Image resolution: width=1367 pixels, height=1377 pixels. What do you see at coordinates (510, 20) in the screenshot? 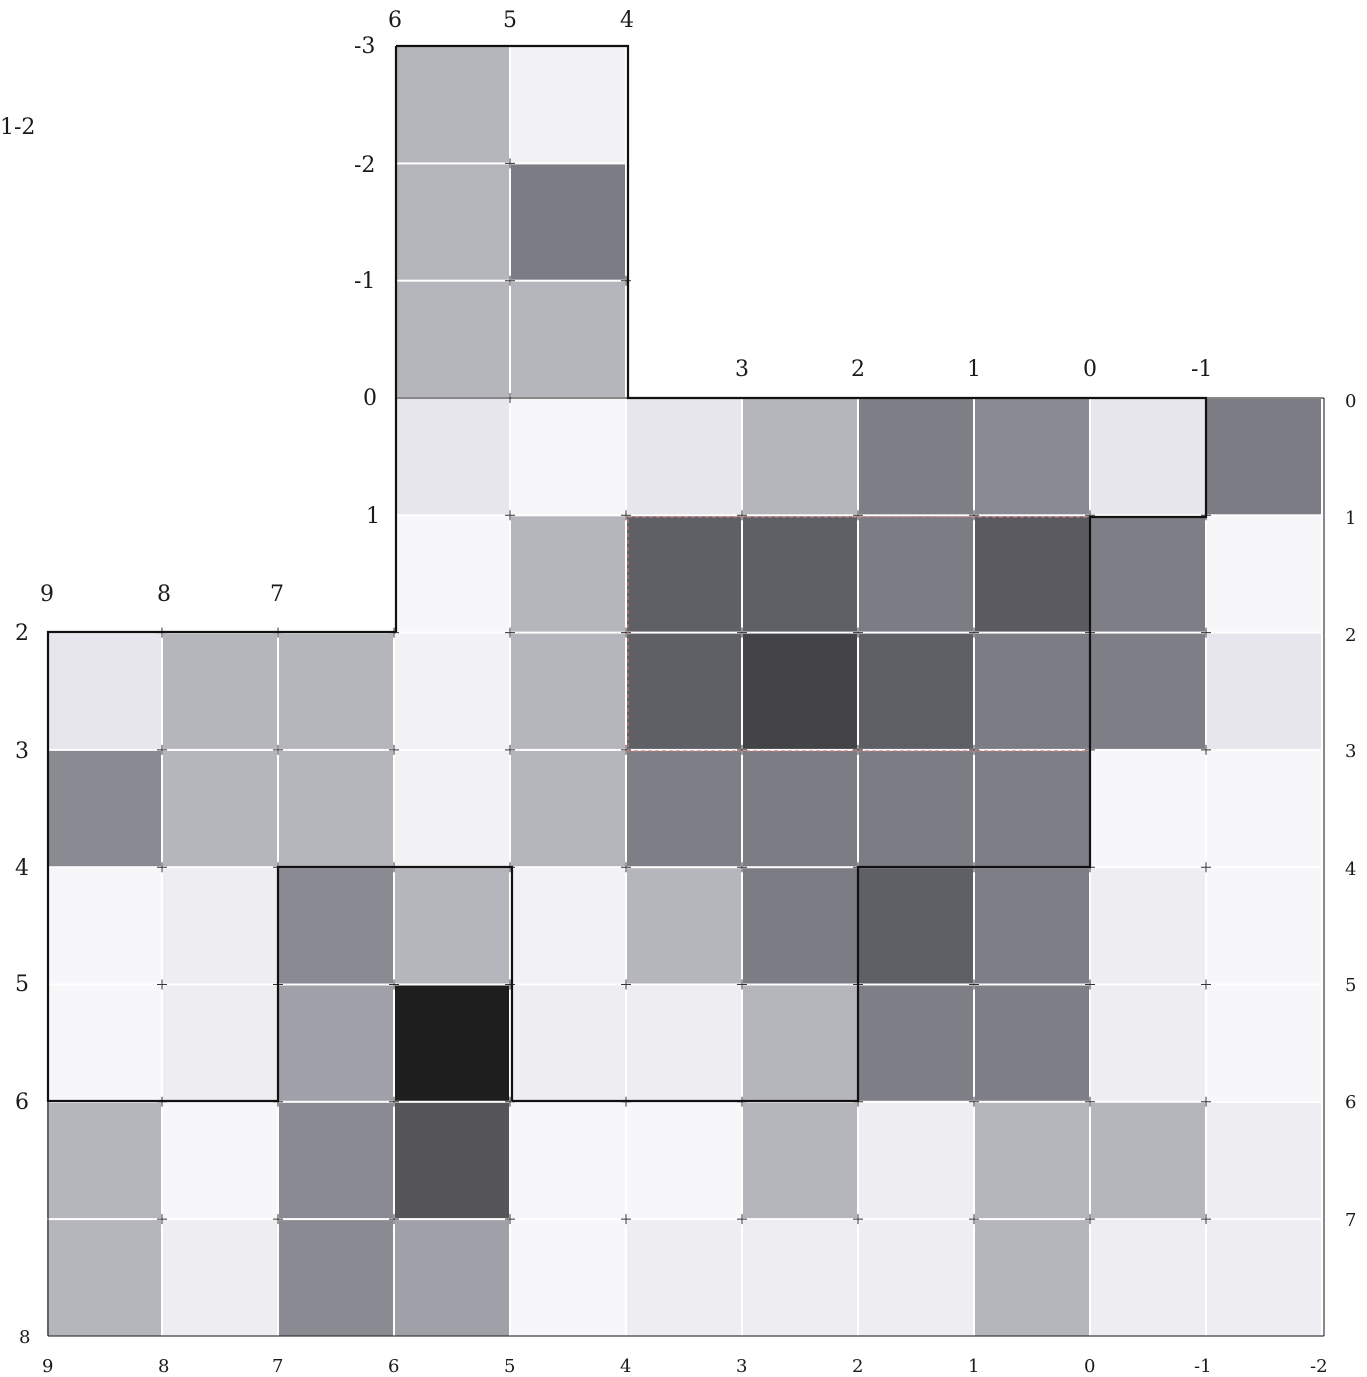
I see `upper-top-label: 5` at bounding box center [510, 20].